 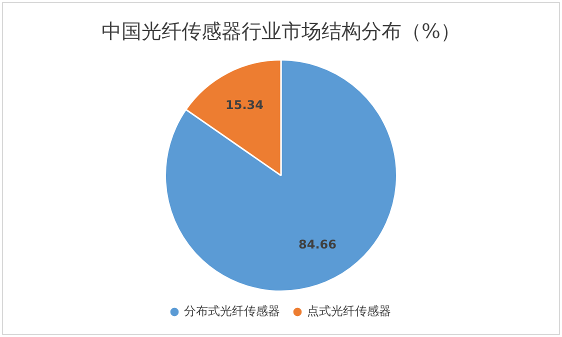 What do you see at coordinates (349, 311) in the screenshot?
I see `legend-label: 点式光纤传感器` at bounding box center [349, 311].